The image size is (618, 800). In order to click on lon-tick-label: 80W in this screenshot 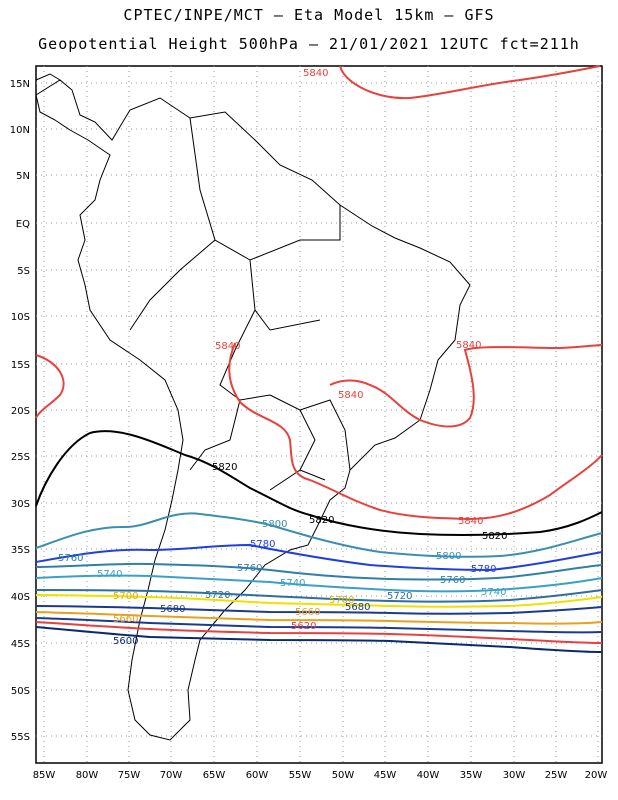, I will do `click(87, 775)`.